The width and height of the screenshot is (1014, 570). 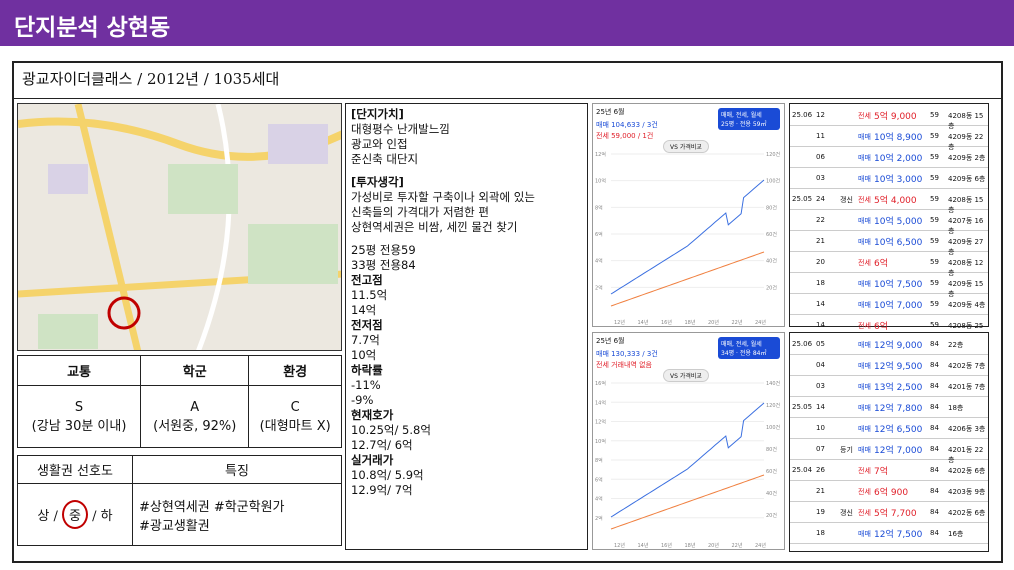 I want to click on transaction-row: 06 매매 10억 2,000 59 4209동 2층, so click(x=889, y=157).